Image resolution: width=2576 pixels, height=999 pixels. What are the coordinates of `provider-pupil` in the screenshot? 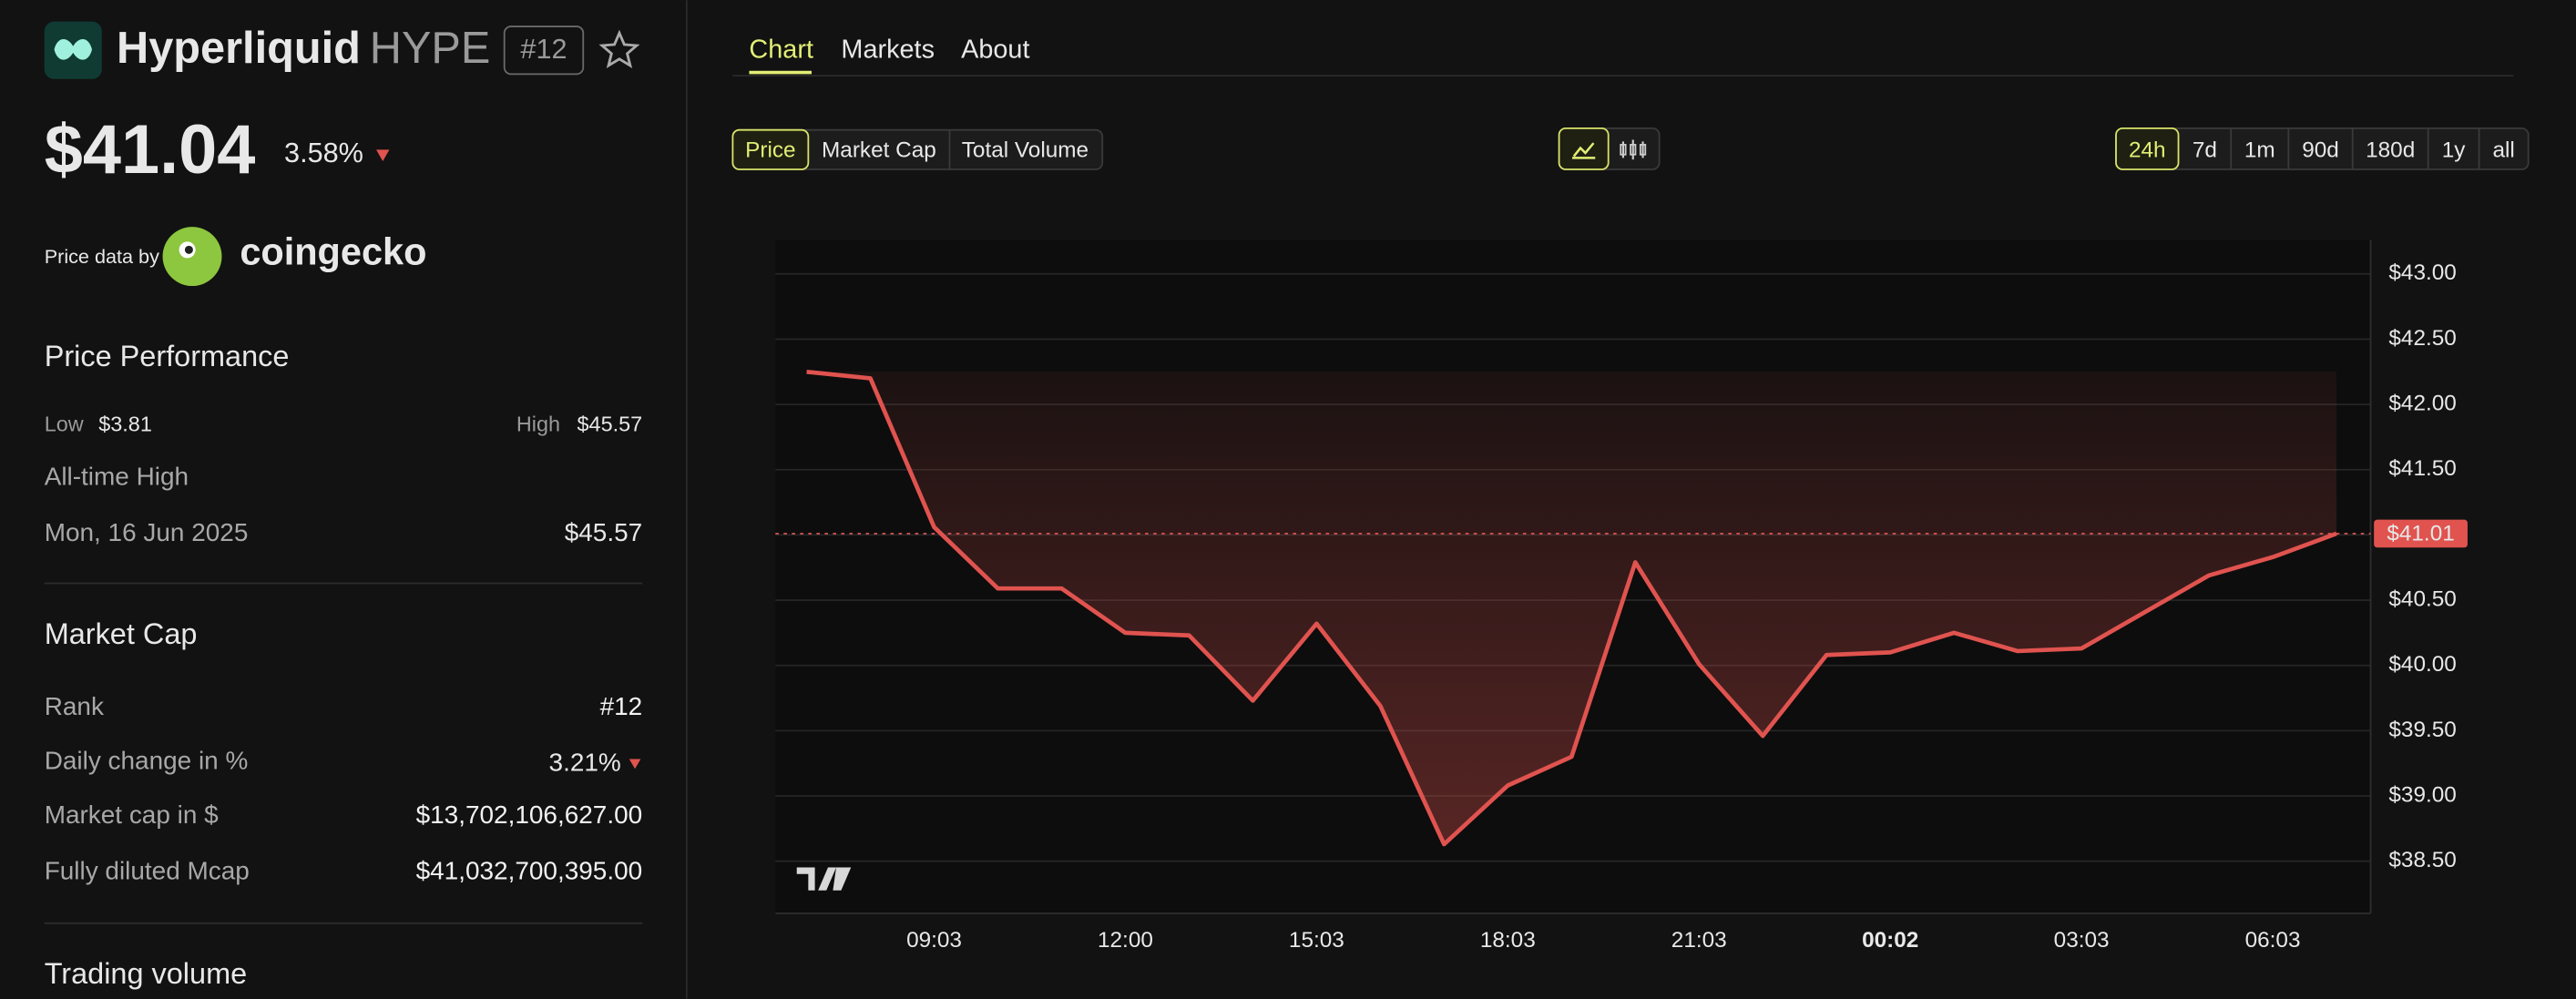 It's located at (188, 250).